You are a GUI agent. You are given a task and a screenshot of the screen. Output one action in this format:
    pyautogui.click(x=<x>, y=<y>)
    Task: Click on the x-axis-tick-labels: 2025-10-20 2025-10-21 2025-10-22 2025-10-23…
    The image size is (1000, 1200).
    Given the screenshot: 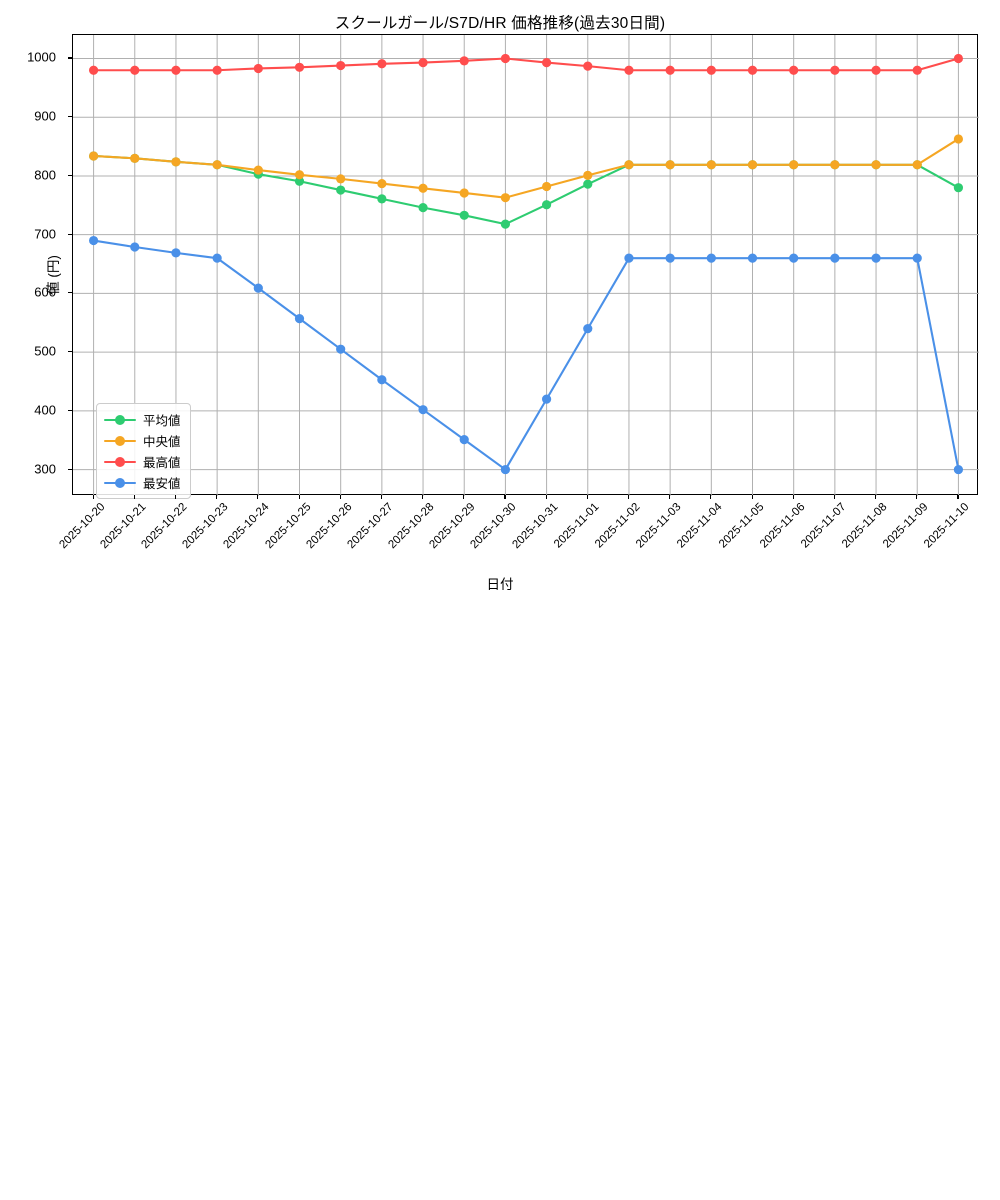 What is the action you would take?
    pyautogui.click(x=500, y=535)
    